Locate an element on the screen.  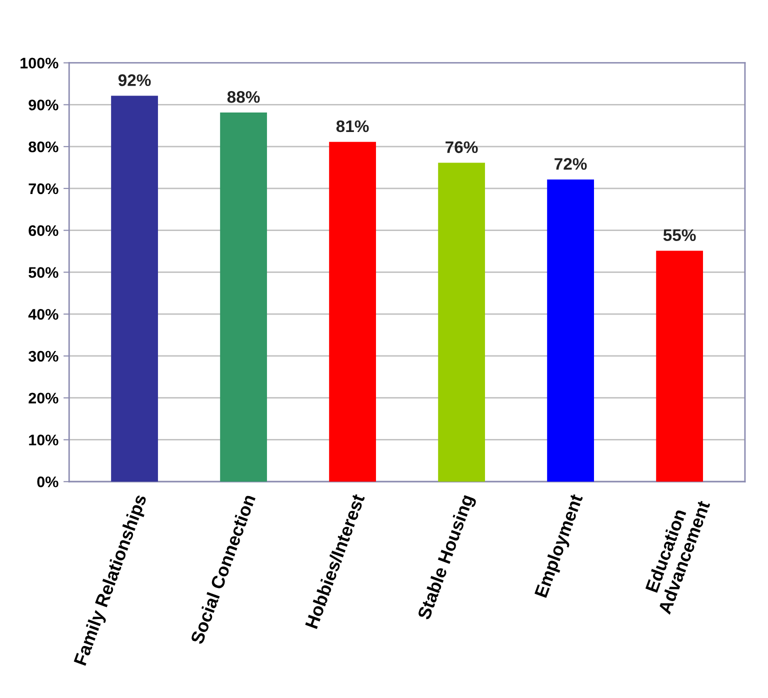
y-tick-label: 80% is located at coordinates (43, 146).